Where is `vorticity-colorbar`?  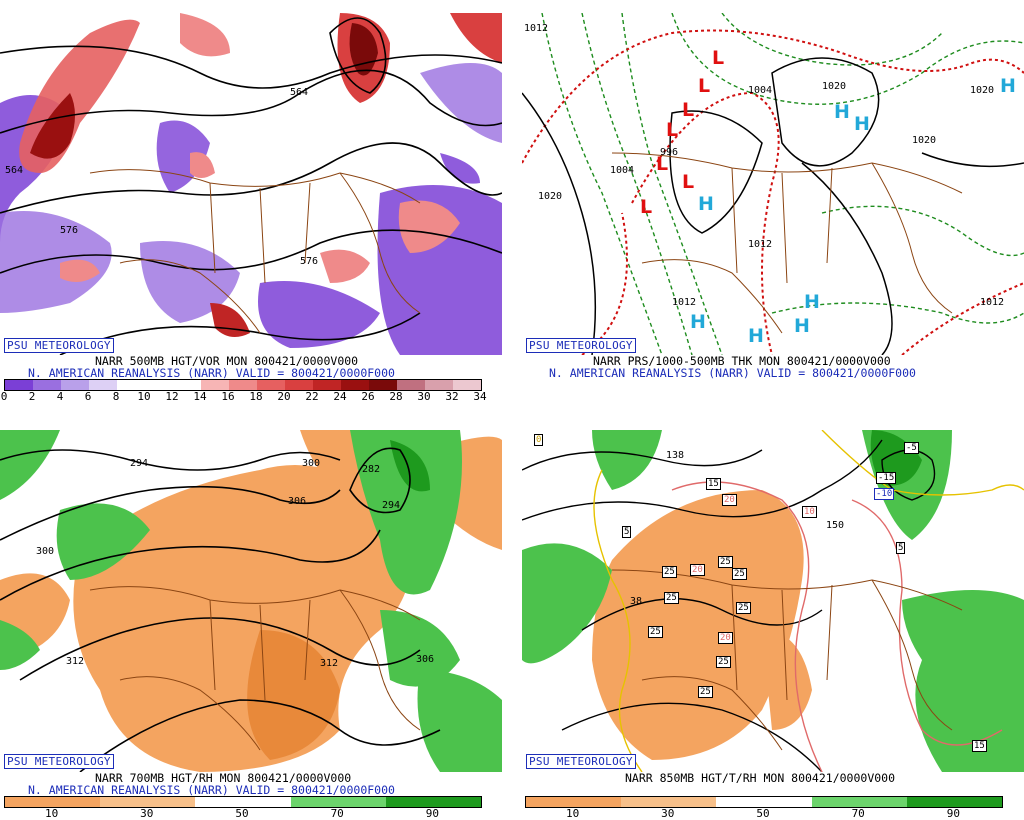 vorticity-colorbar is located at coordinates (243, 385).